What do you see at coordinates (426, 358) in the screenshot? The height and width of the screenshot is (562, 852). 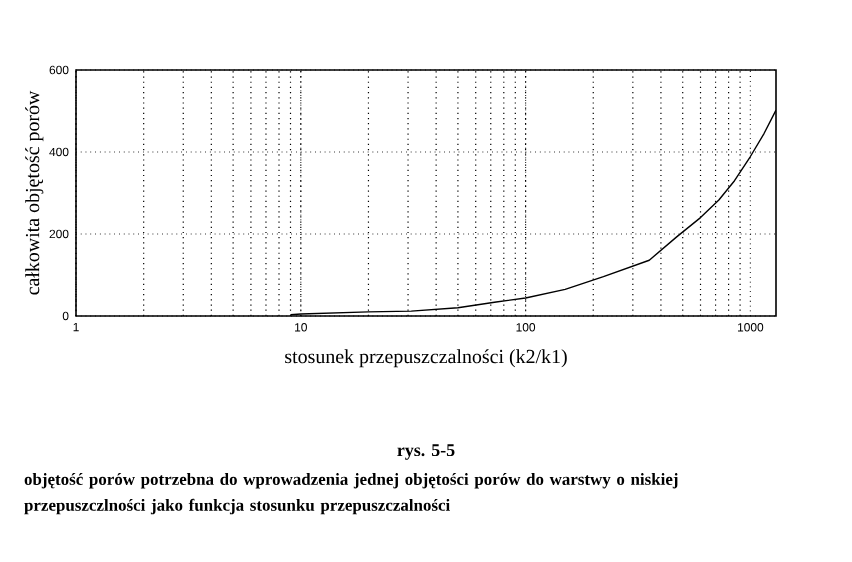 I see `x-axis-title: stosunek przepuszczalności (k2/k1)` at bounding box center [426, 358].